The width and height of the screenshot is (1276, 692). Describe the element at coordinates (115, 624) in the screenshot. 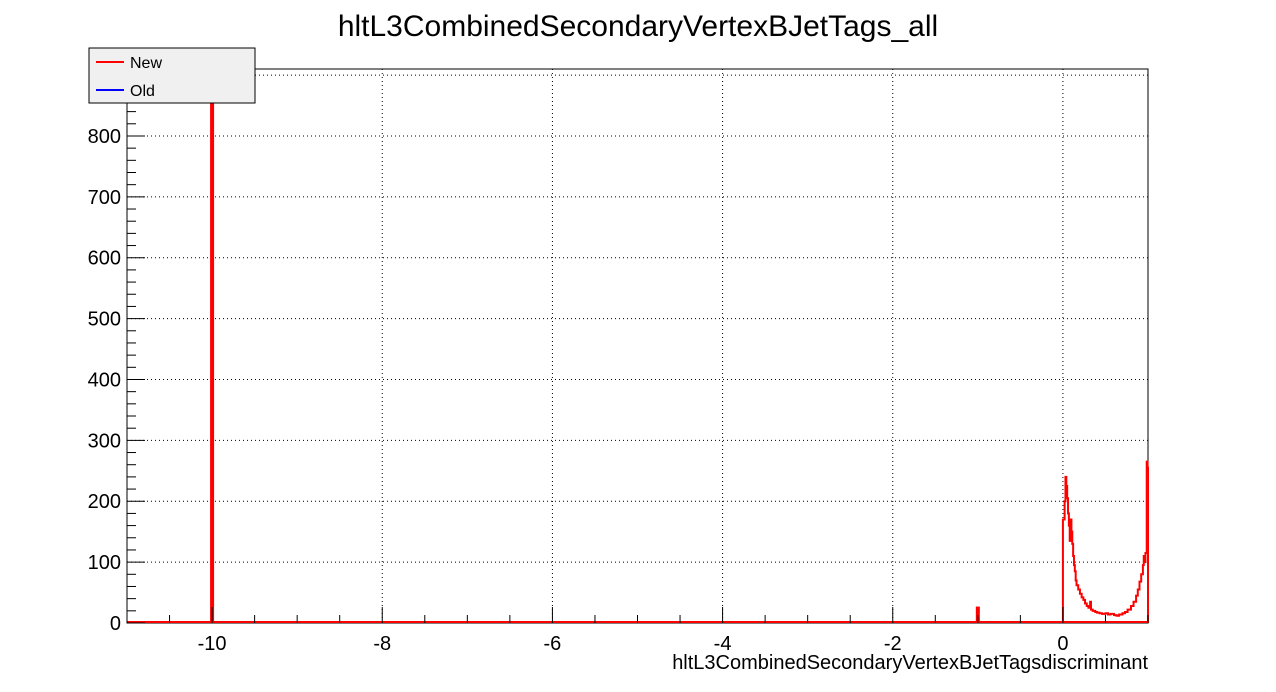

I see `y-tick-label: 0` at that location.